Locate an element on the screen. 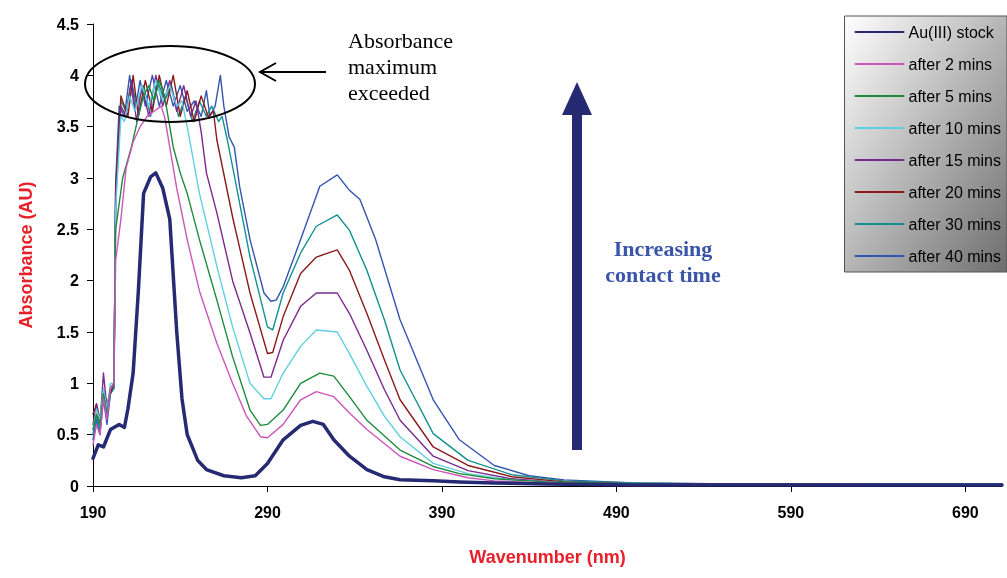 The image size is (1007, 578). x-tick-label: 390 is located at coordinates (442, 512).